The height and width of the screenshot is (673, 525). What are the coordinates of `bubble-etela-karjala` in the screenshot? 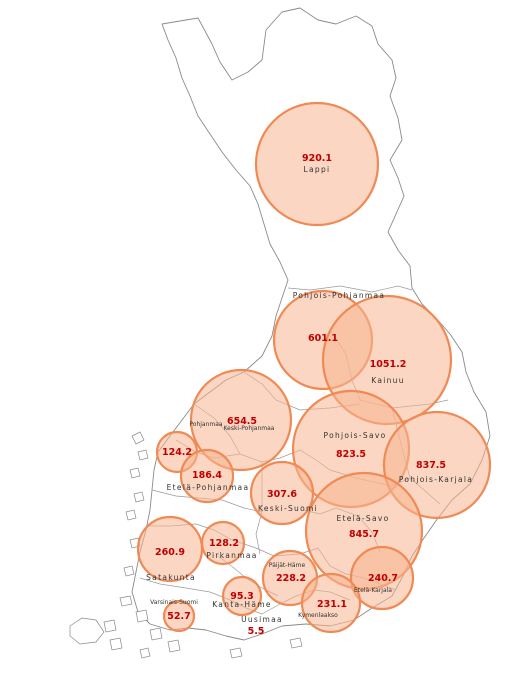 It's located at (382, 578).